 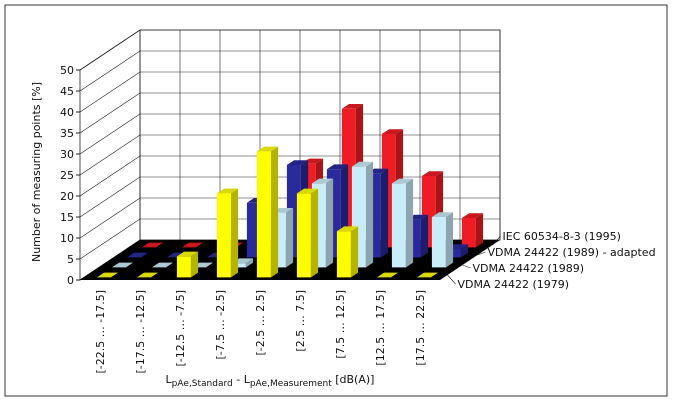 What do you see at coordinates (291, 384) in the screenshot?
I see `x-label-part: pAe,Measurement` at bounding box center [291, 384].